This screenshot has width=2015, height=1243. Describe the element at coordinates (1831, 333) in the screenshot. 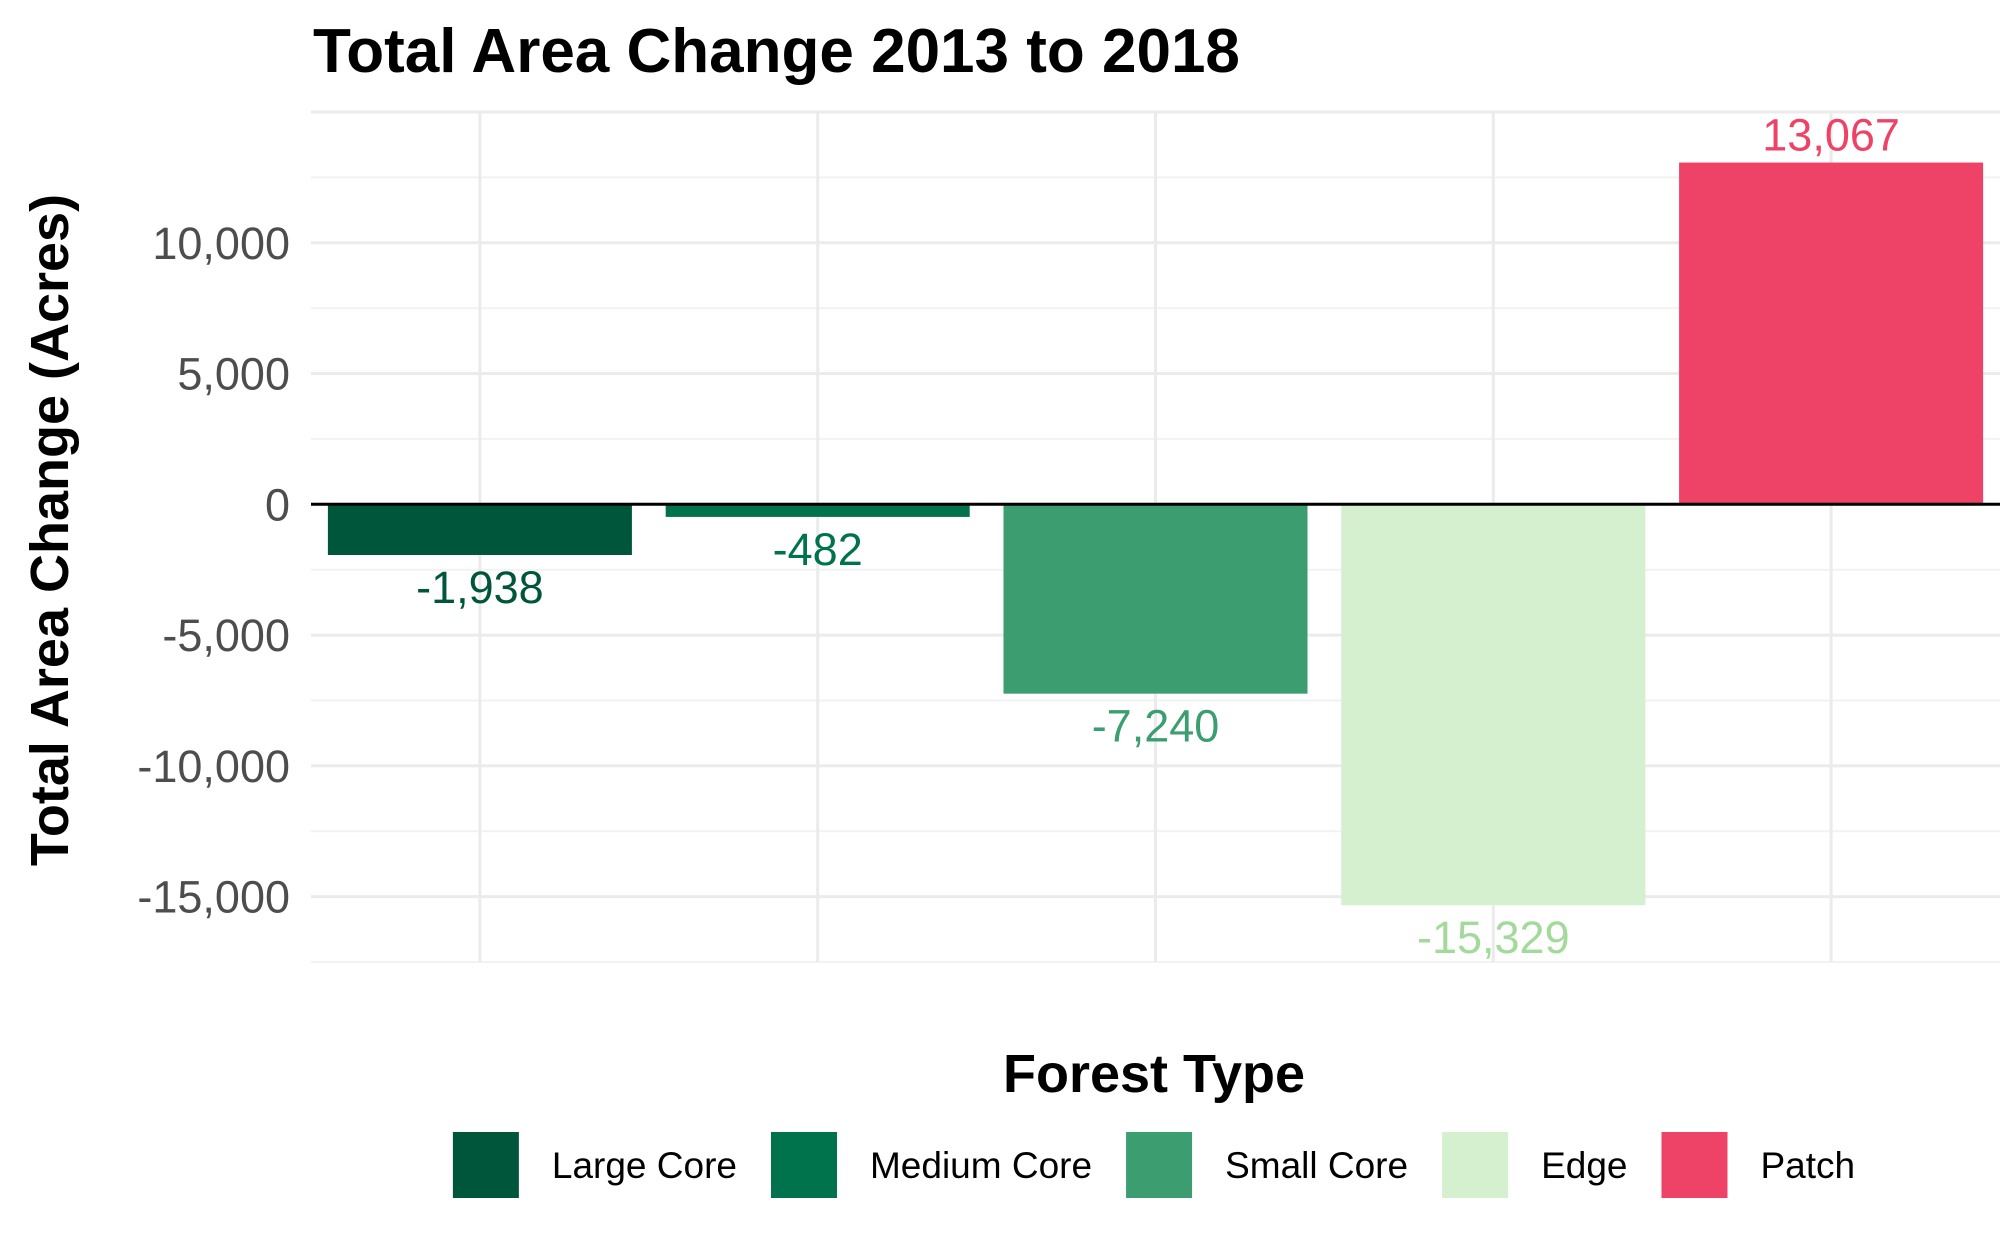

I see `bar-patch` at that location.